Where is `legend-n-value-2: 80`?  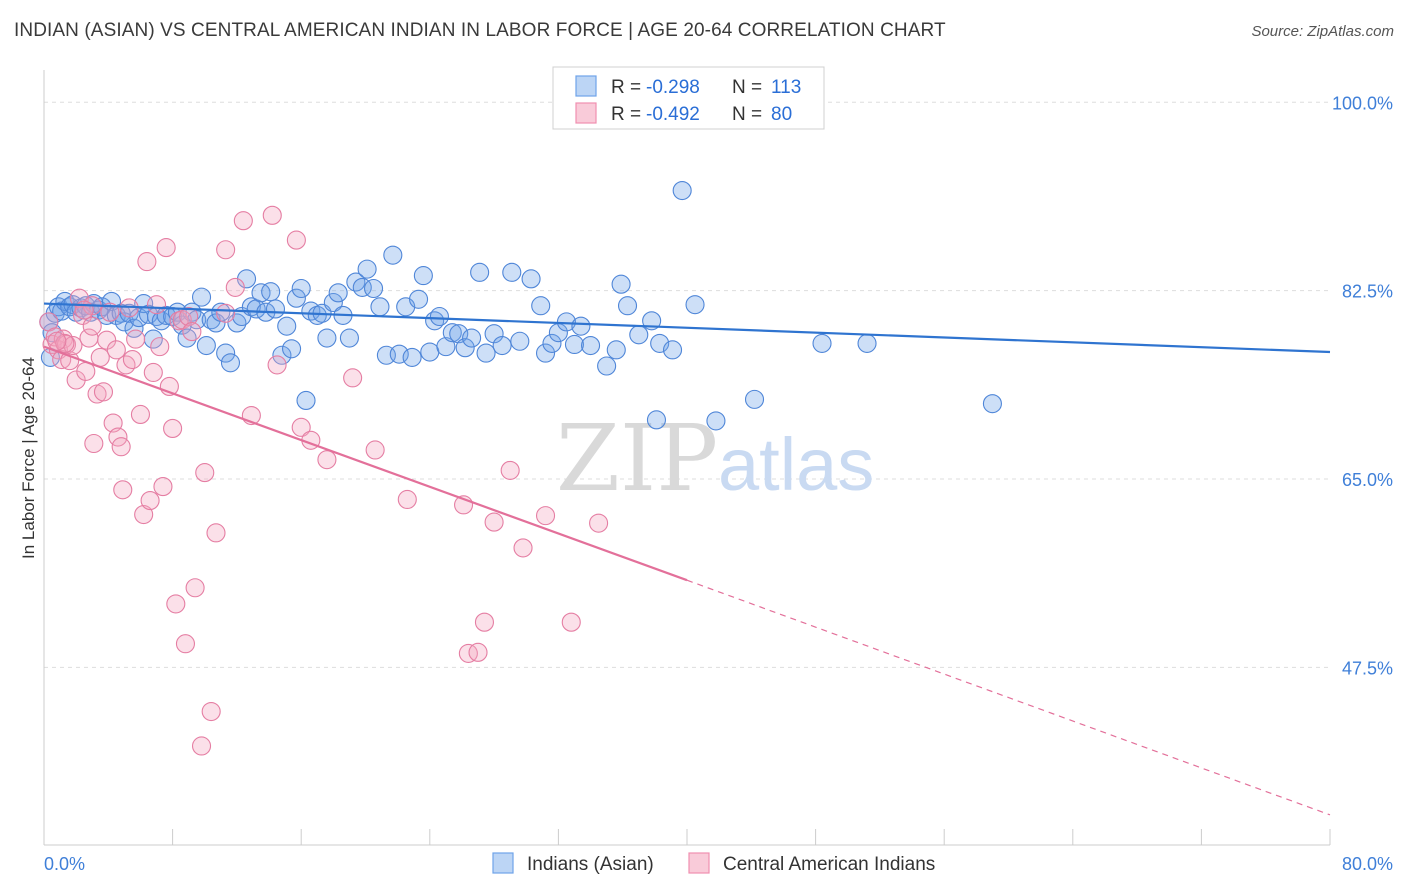 legend-n-value-2: 80 is located at coordinates (781, 114).